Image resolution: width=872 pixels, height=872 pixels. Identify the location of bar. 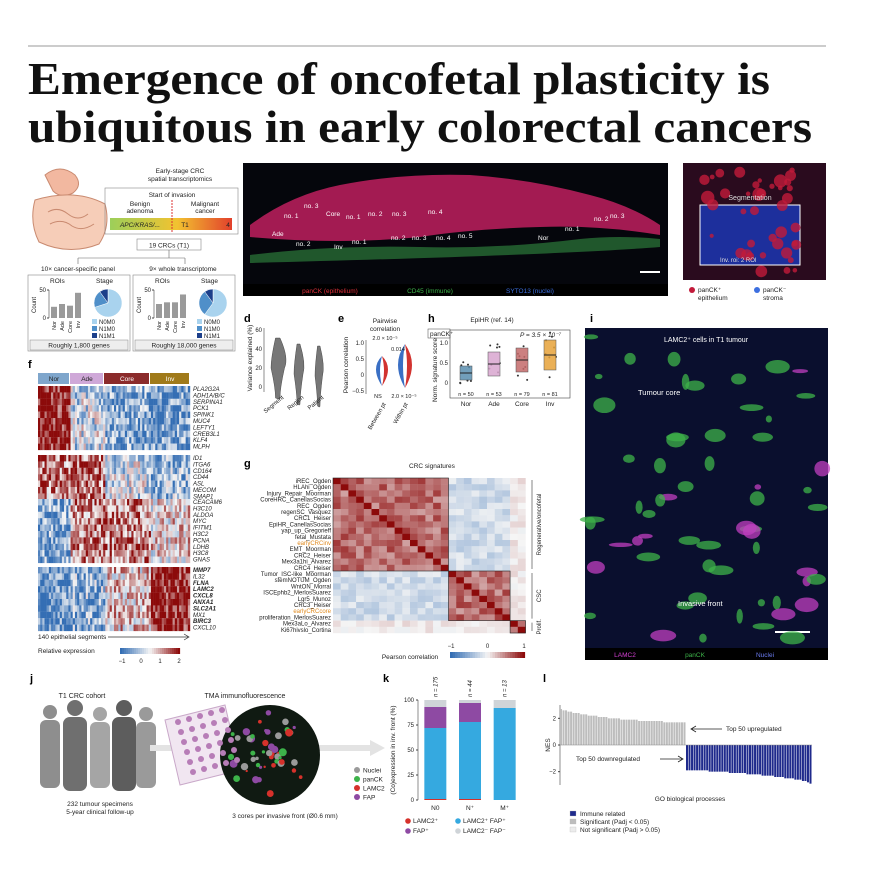
(757, 760).